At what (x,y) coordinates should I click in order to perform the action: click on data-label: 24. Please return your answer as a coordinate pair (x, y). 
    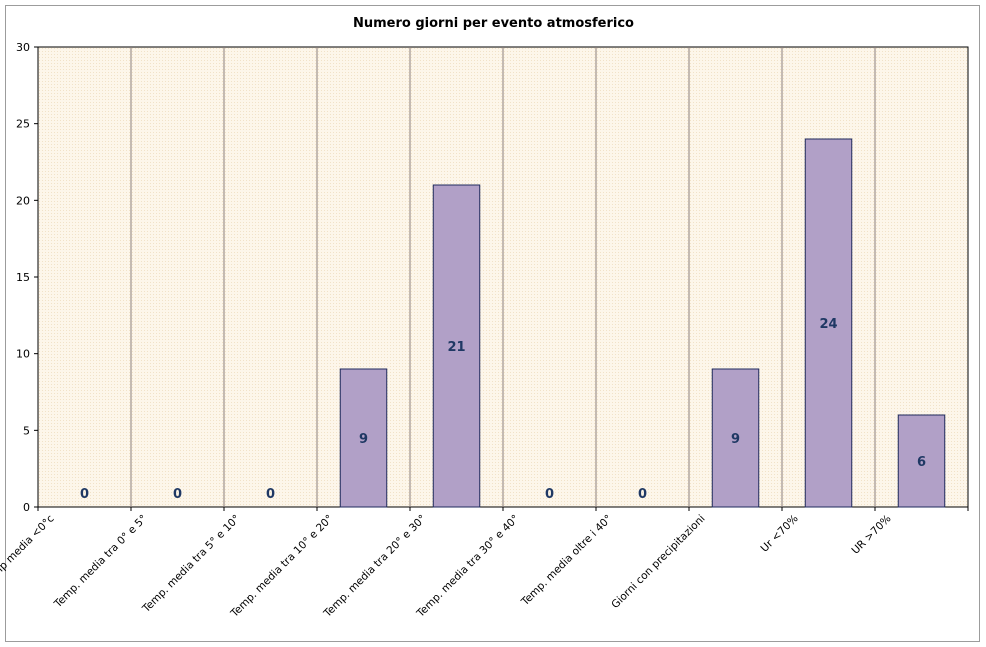
    Looking at the image, I should click on (828, 324).